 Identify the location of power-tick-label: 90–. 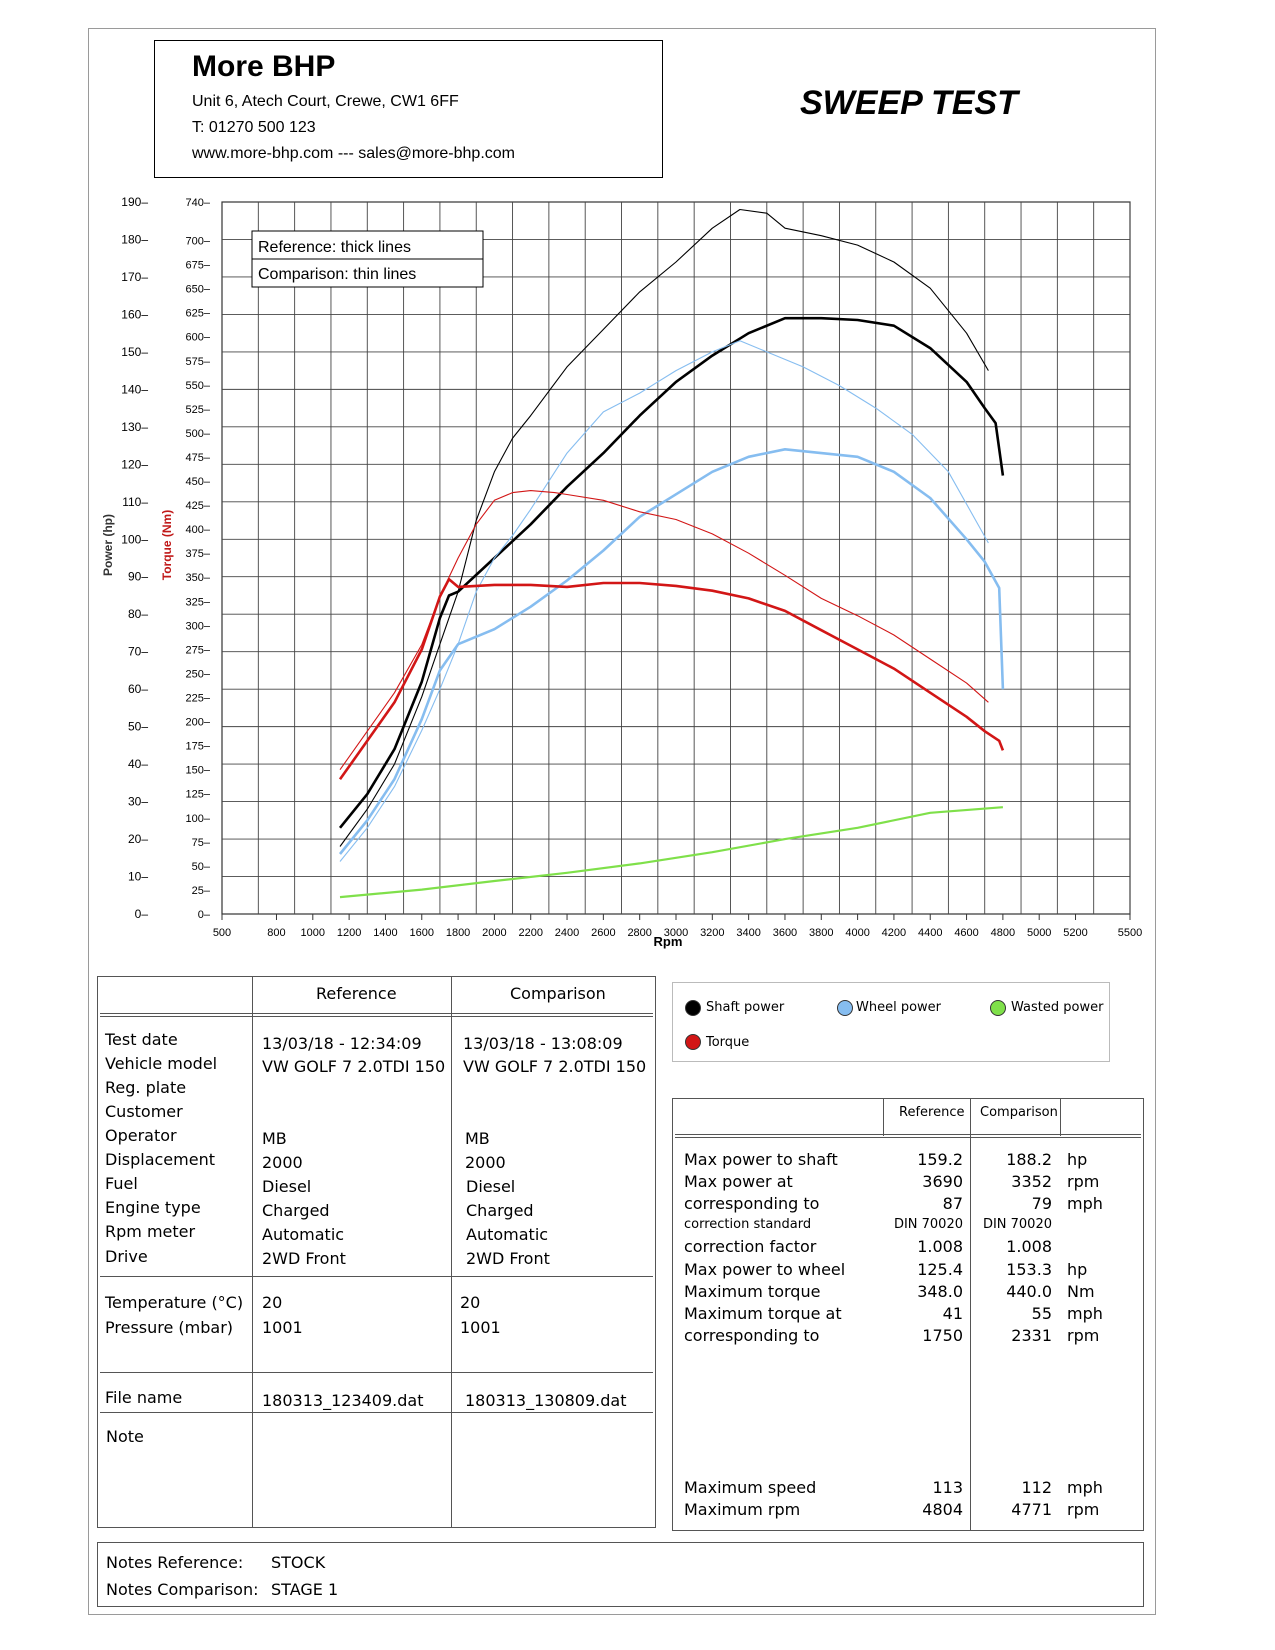
(138, 577).